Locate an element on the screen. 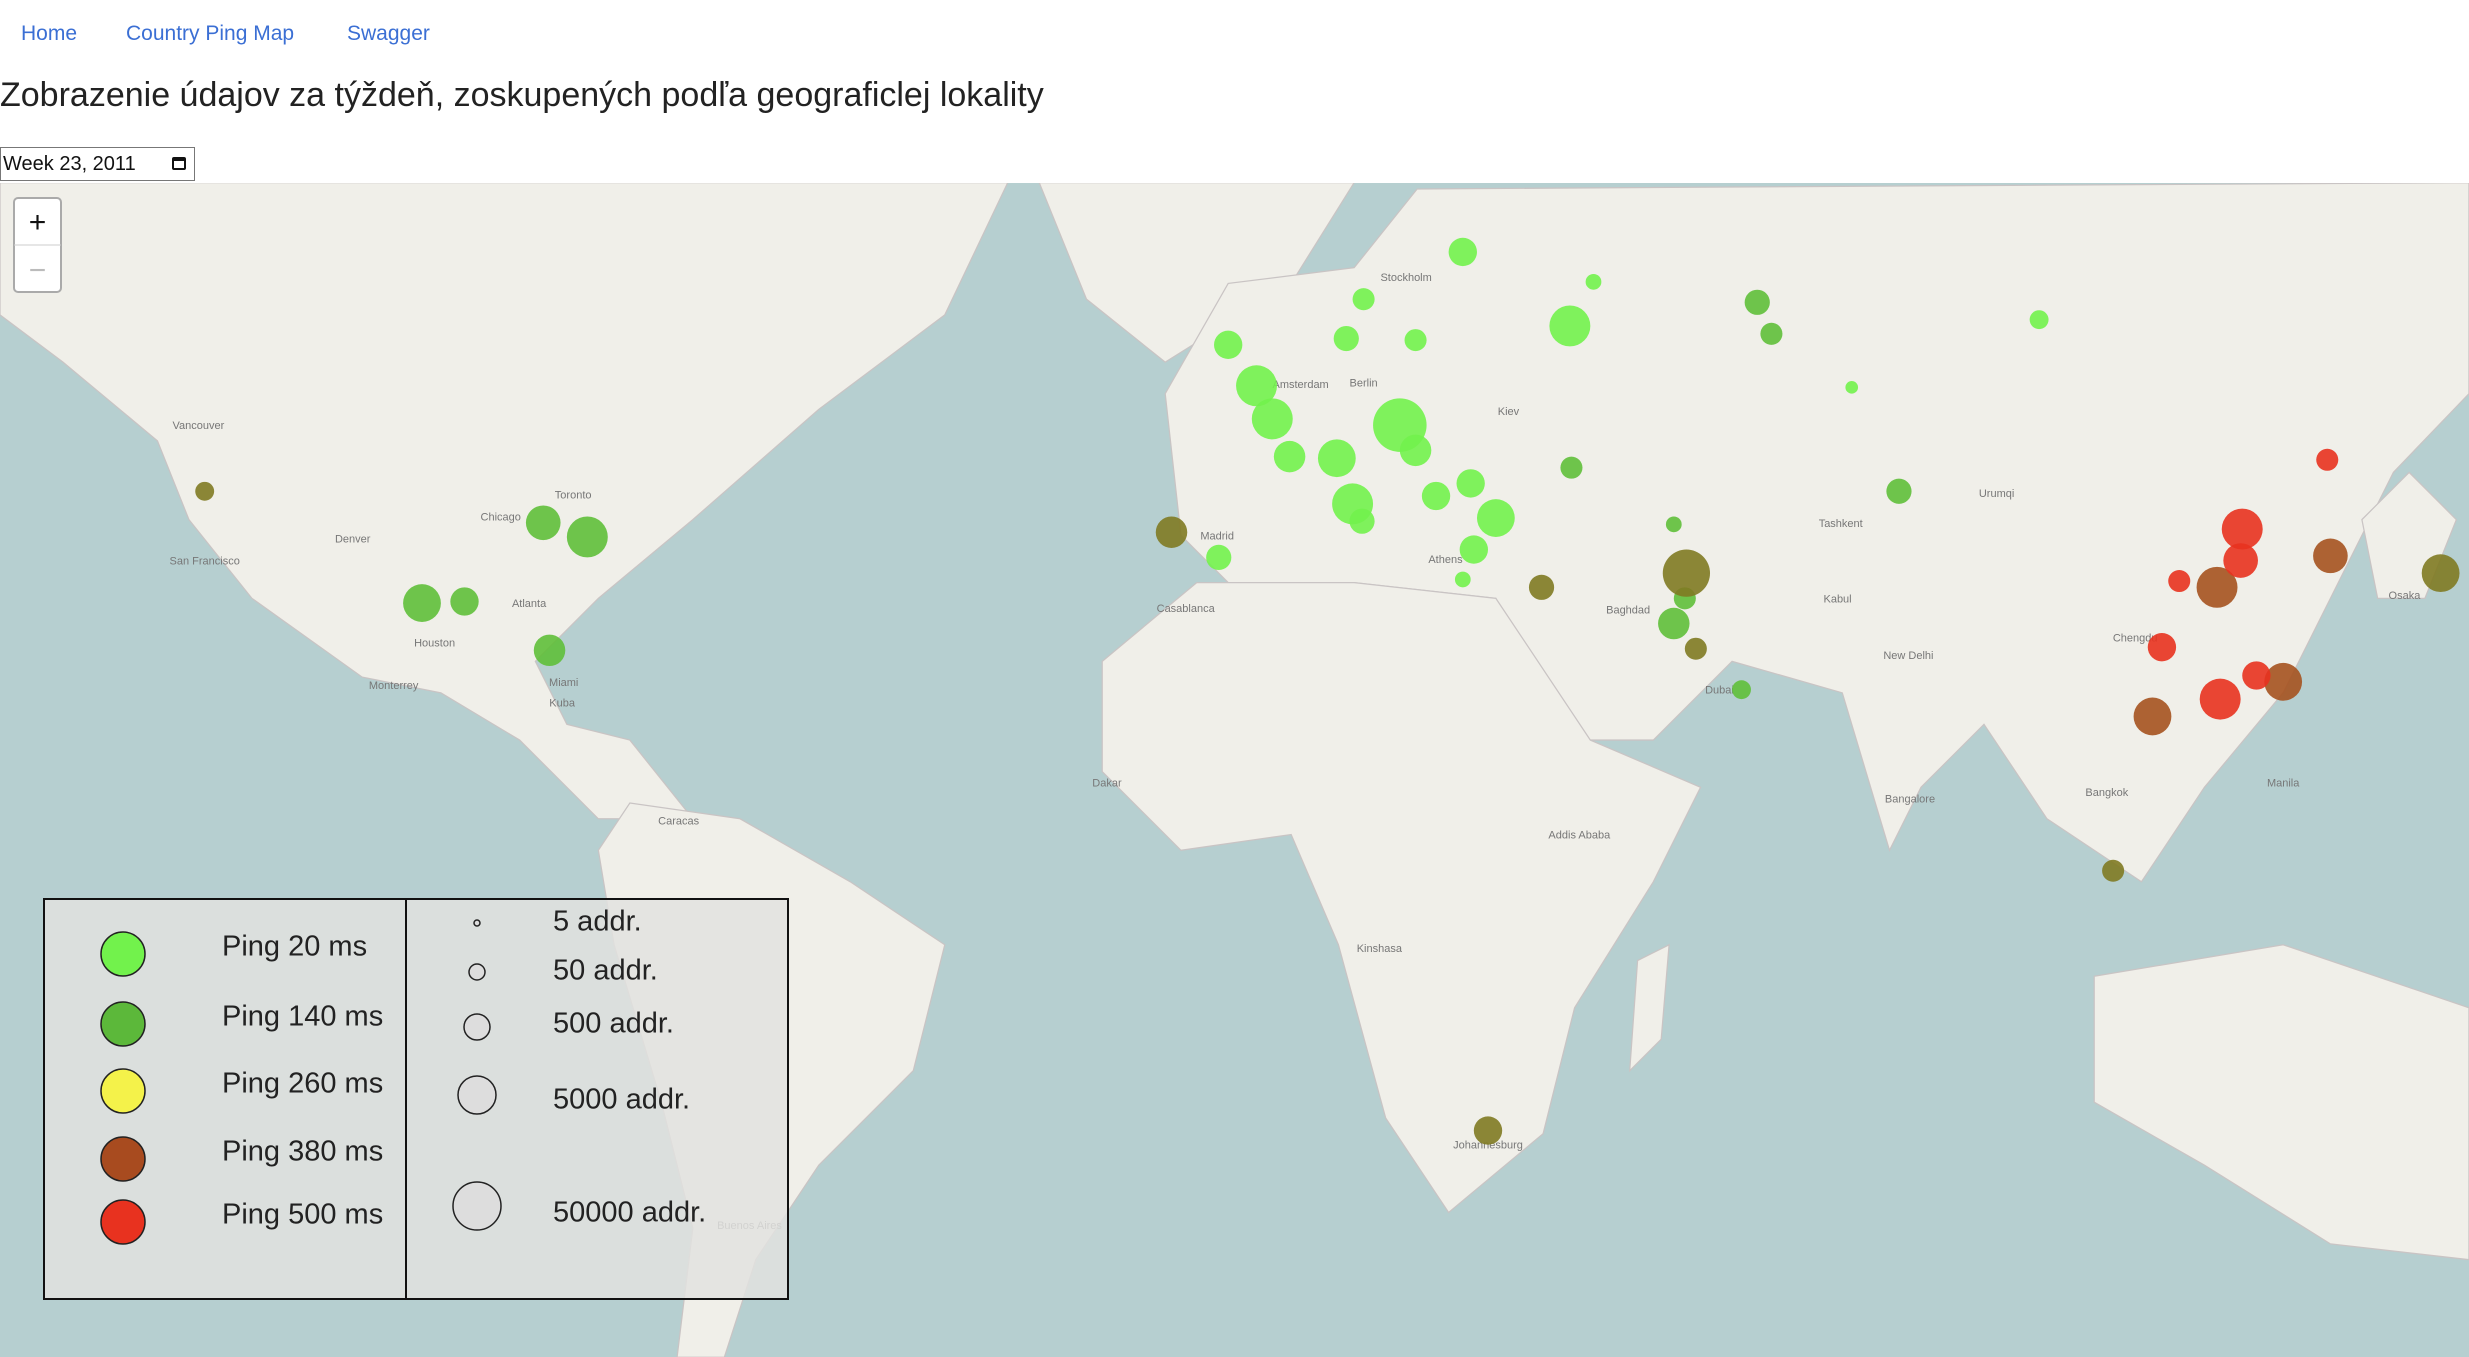  nav-link: Swagger is located at coordinates (388, 33).